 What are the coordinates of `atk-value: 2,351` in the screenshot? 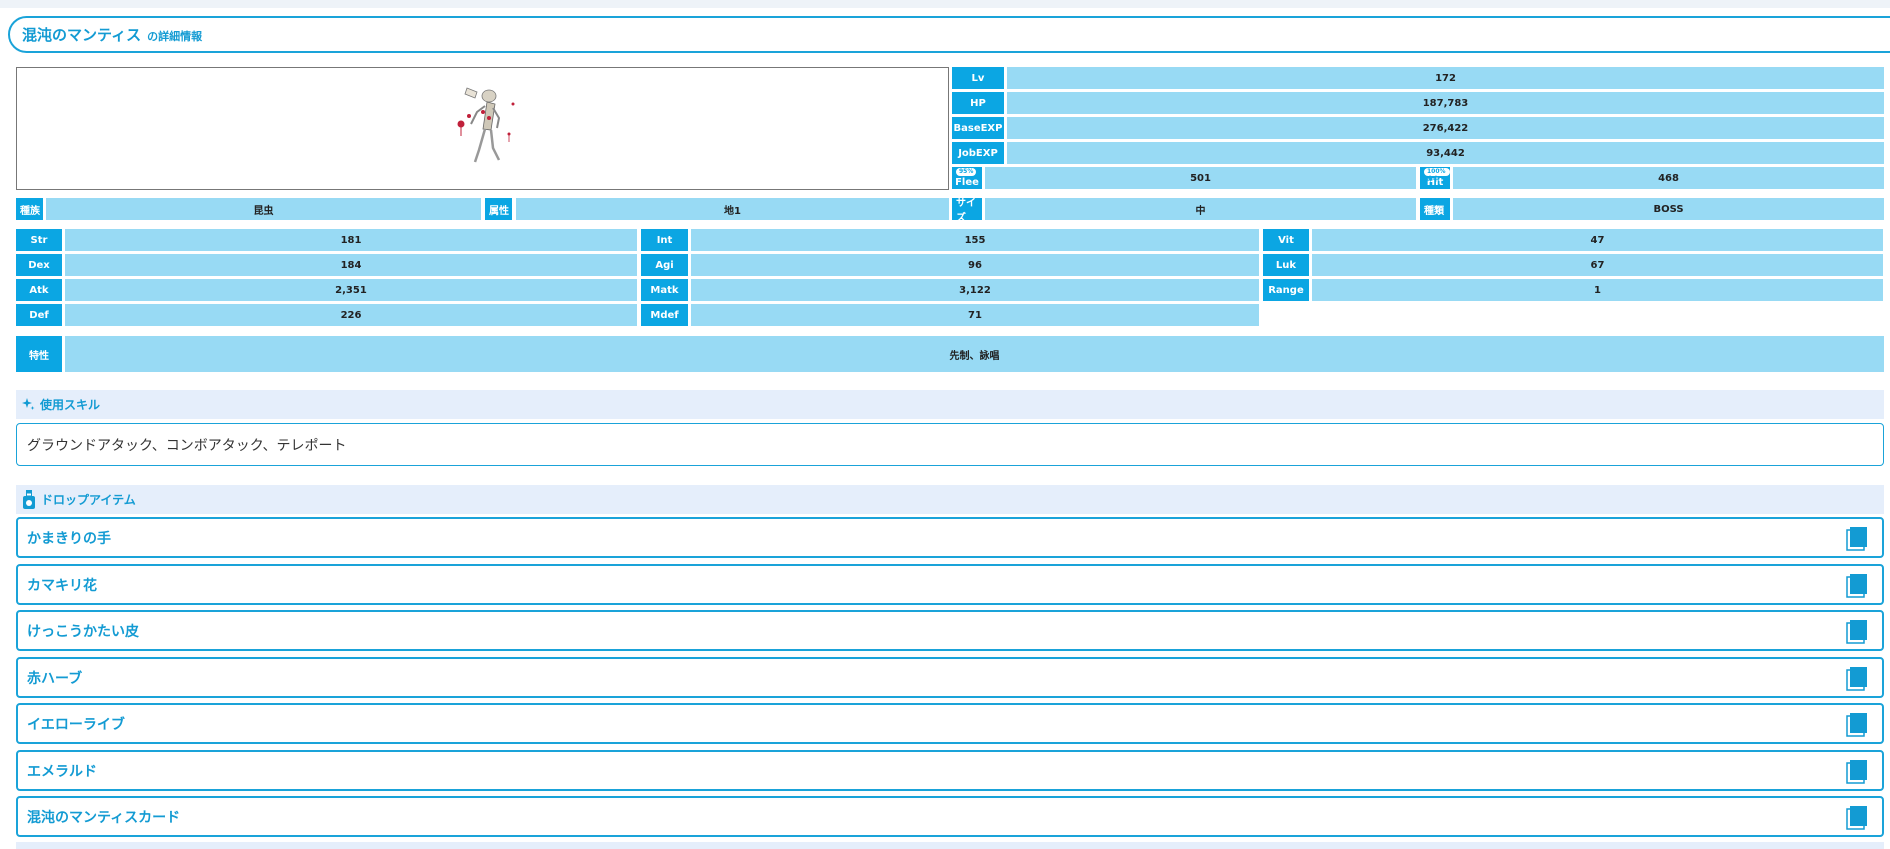 It's located at (351, 290).